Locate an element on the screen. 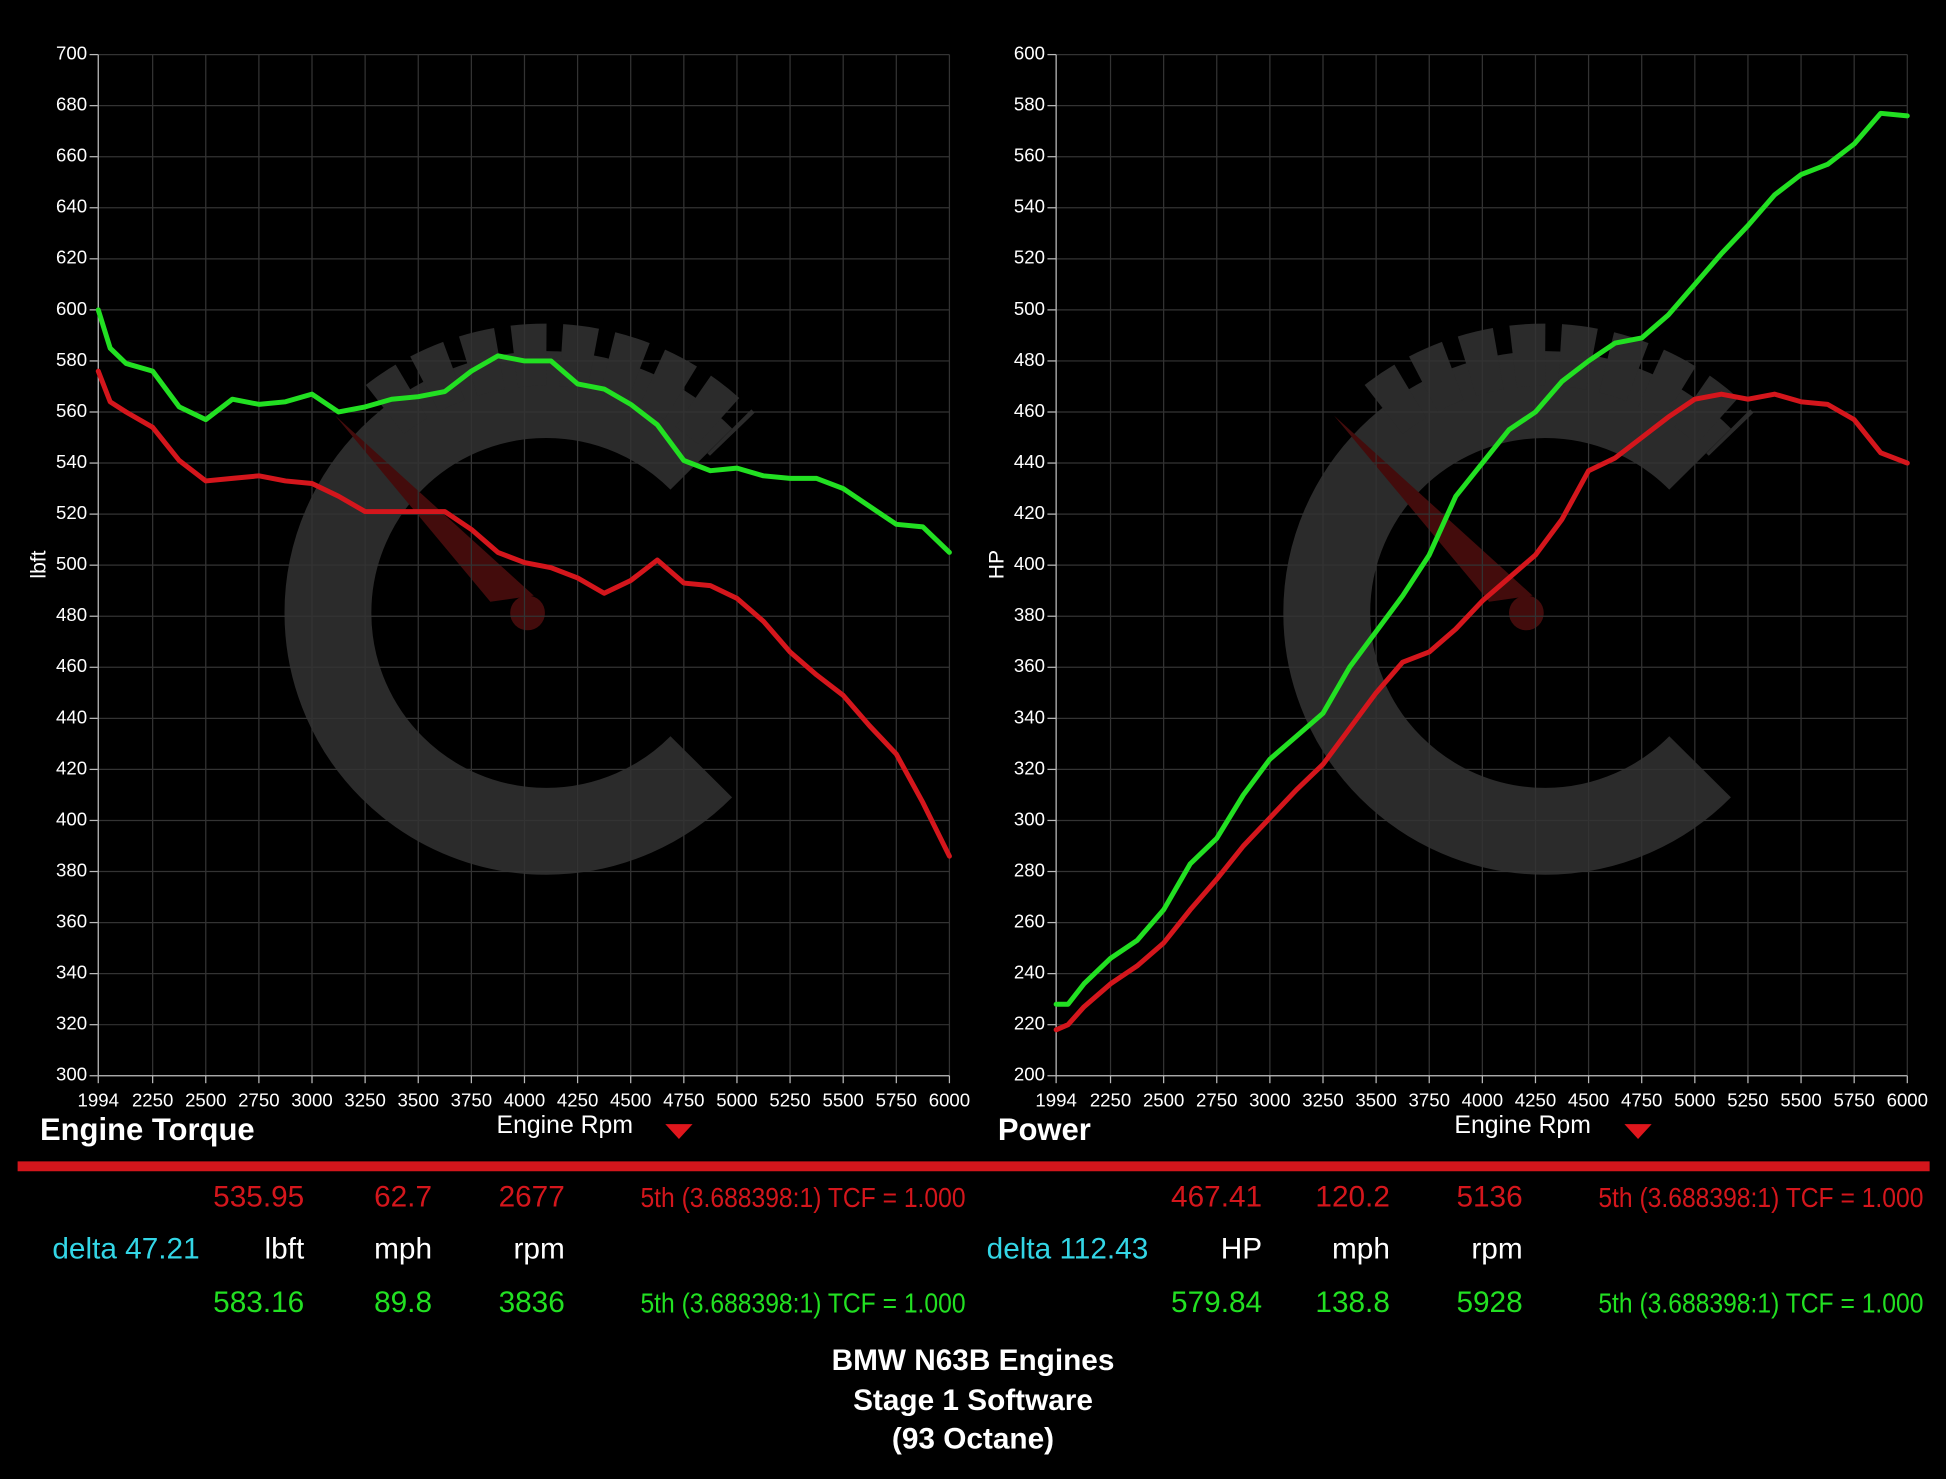 Image resolution: width=1946 pixels, height=1479 pixels. readout-delta: delta 112.43 is located at coordinates (1068, 1249).